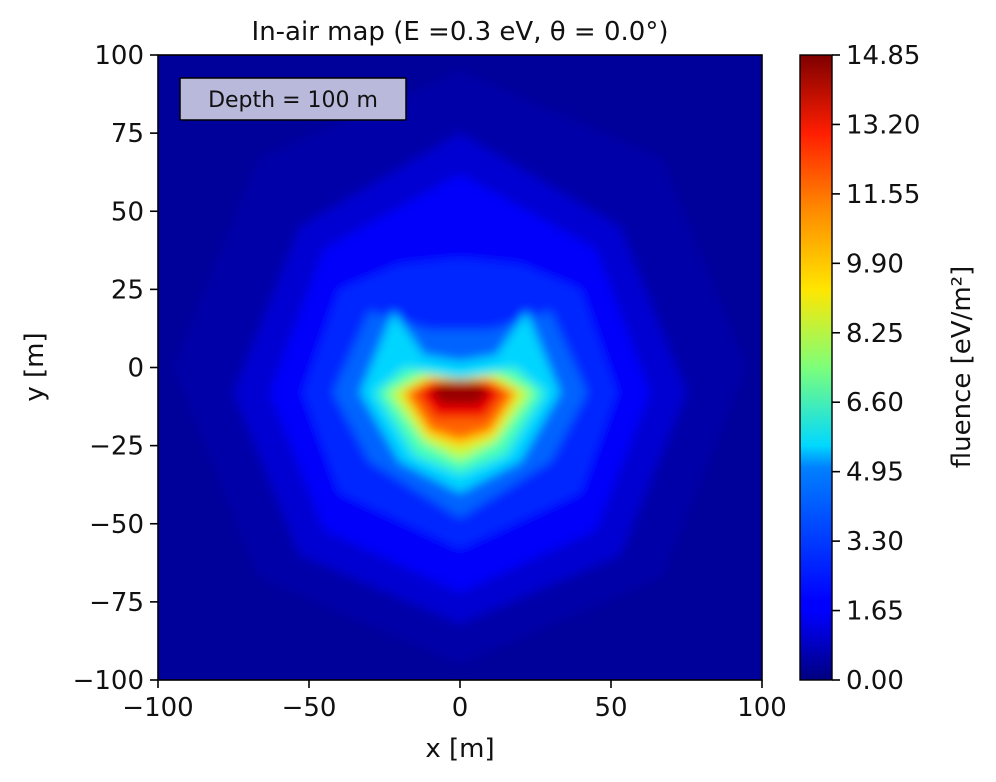 This screenshot has width=996, height=782. Describe the element at coordinates (875, 334) in the screenshot. I see `colorbar-tick-label: 8.25` at that location.